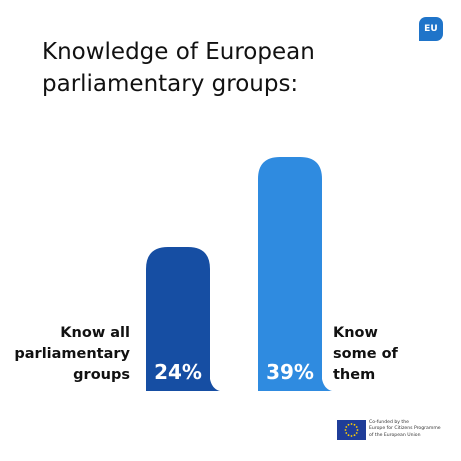 Image resolution: width=461 pixels, height=461 pixels. I want to click on category-label-line: groups, so click(101, 375).